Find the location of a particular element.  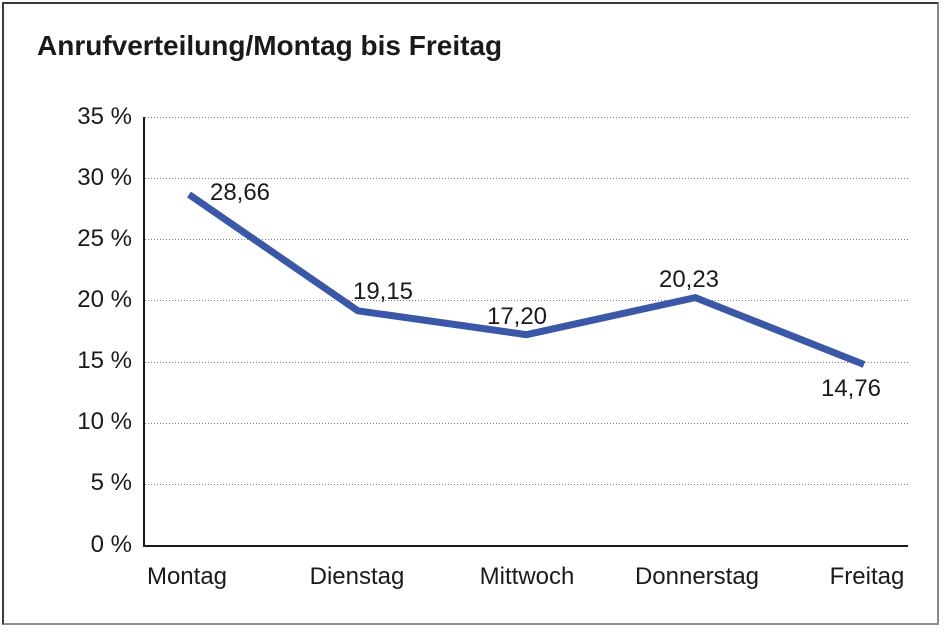

data-point-label-montag: 28,66 is located at coordinates (240, 192).